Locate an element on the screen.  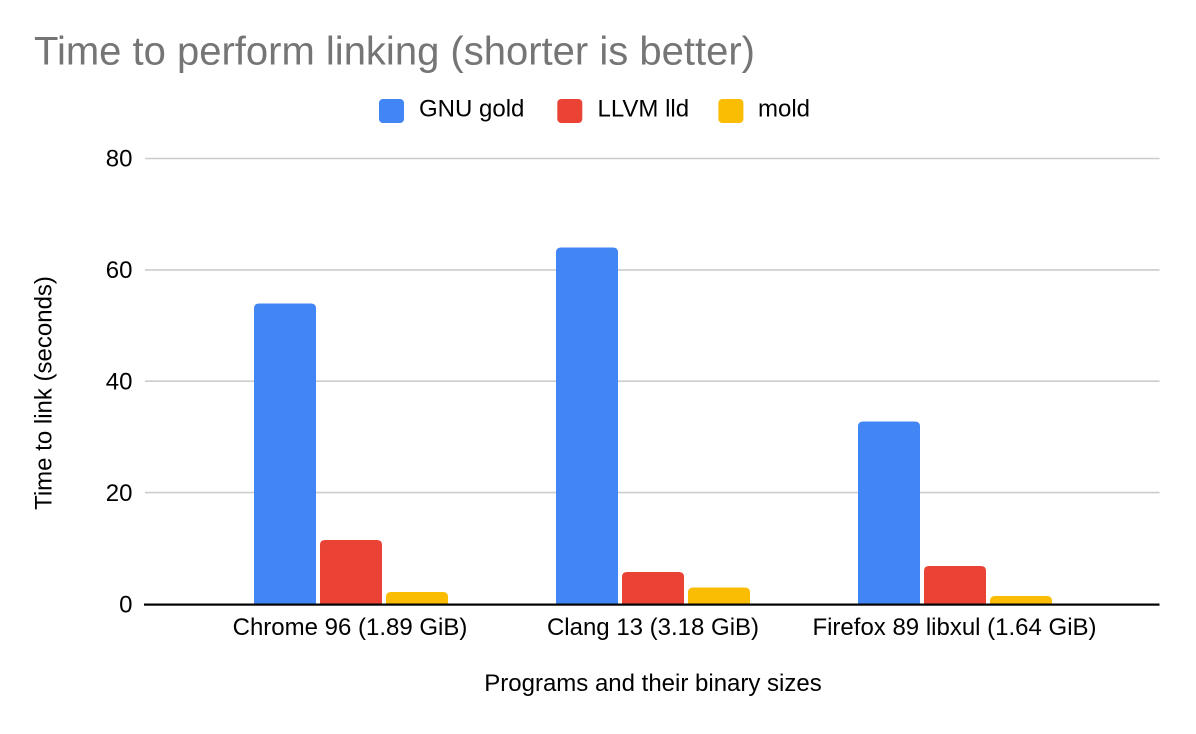
svg-text: 80 is located at coordinates (119, 159).